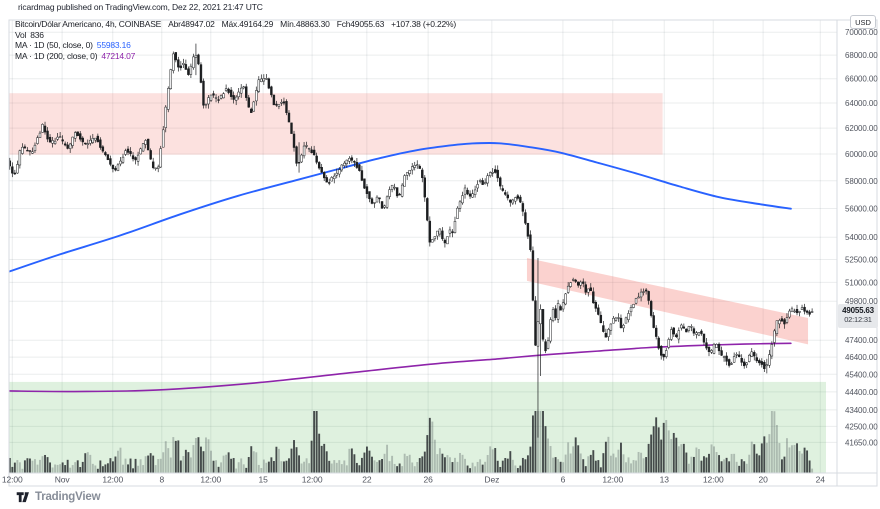 This screenshot has width=880, height=509. What do you see at coordinates (21, 34) in the screenshot?
I see `volume-label: Vol` at bounding box center [21, 34].